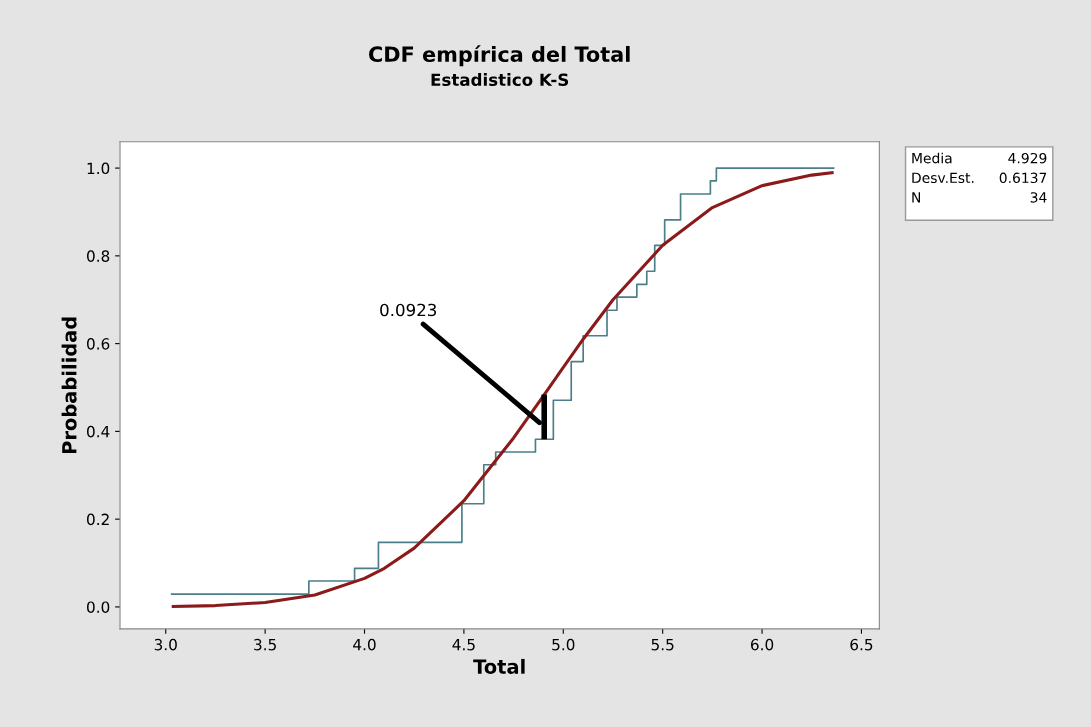 The height and width of the screenshot is (727, 1091). I want to click on x-tick-label: 6.0, so click(762, 644).